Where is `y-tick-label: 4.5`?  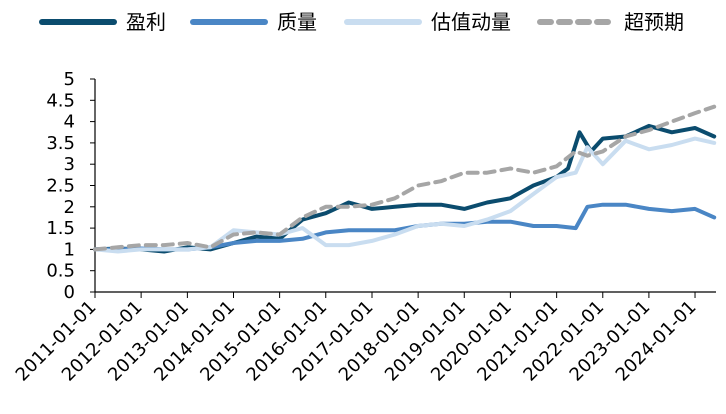
y-tick-label: 4.5 is located at coordinates (60, 100).